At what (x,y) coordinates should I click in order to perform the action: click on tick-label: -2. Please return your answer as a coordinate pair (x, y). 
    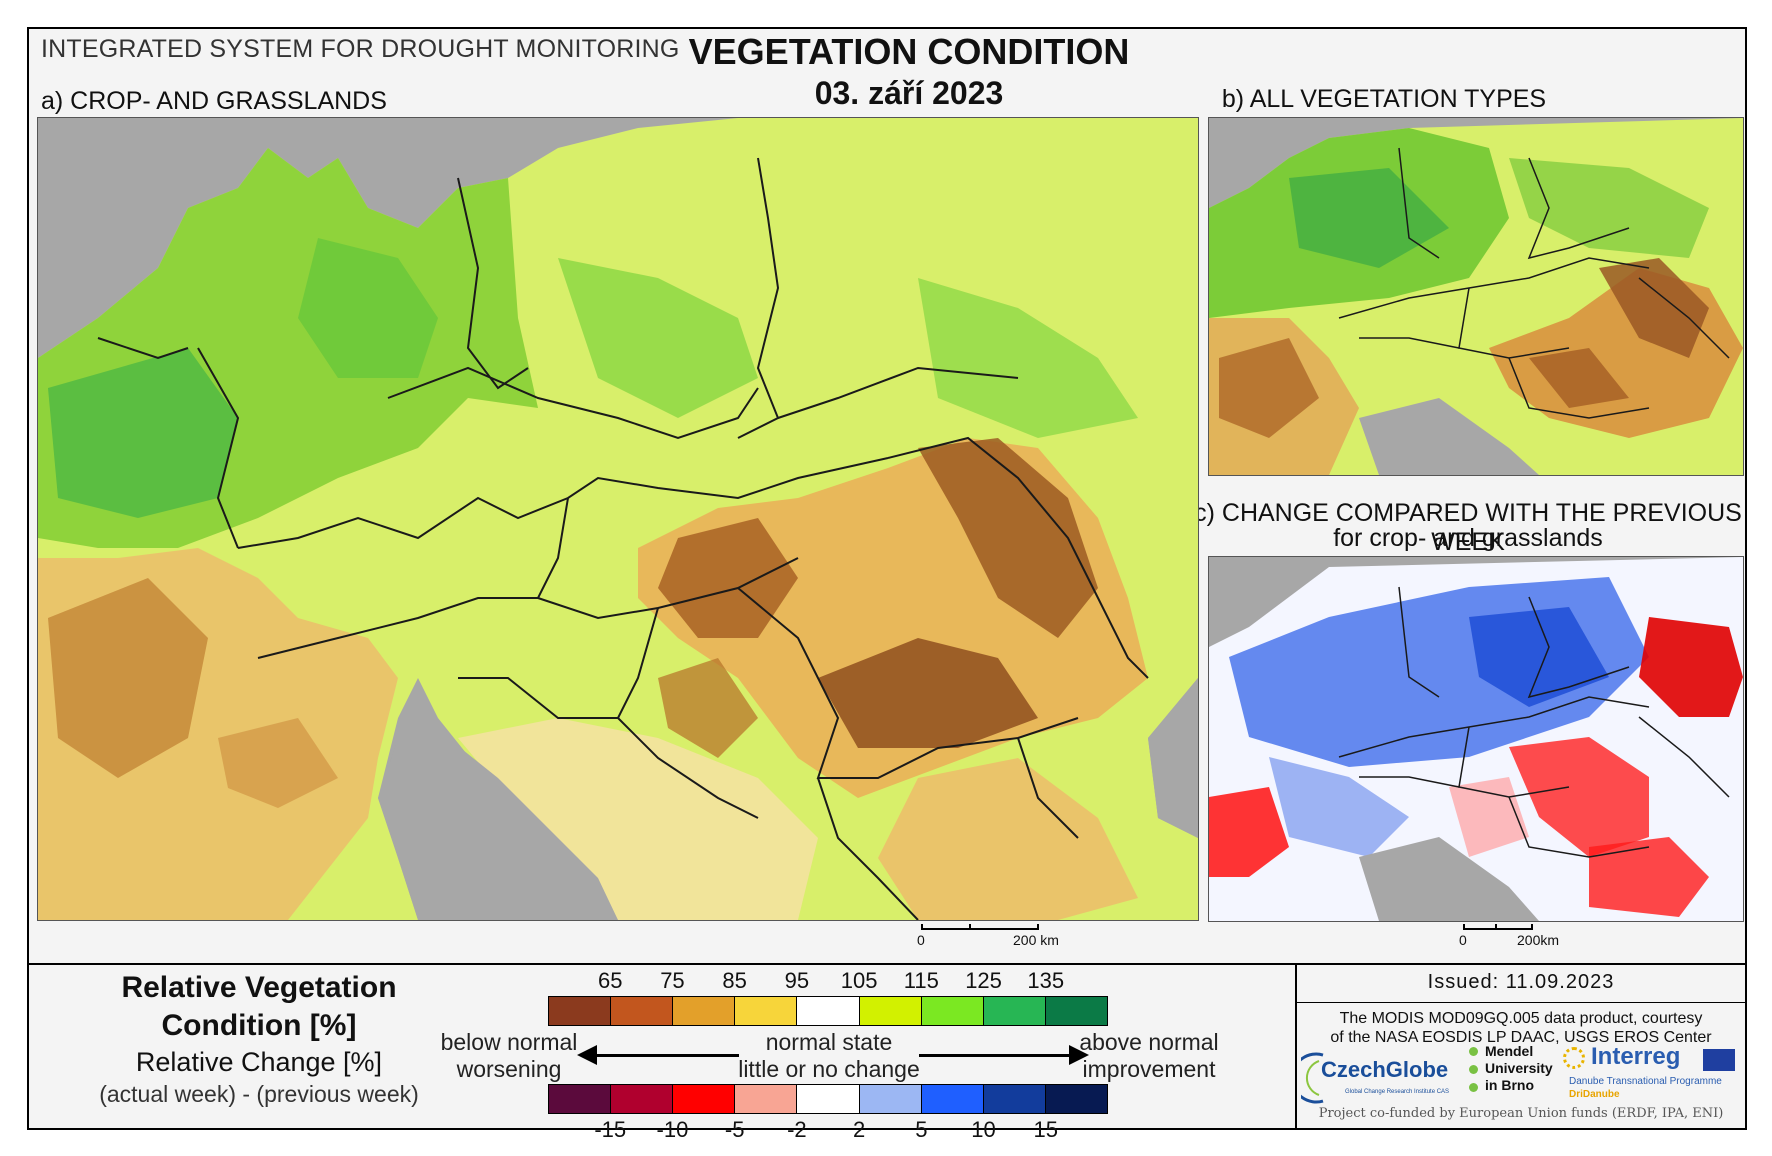
    Looking at the image, I should click on (797, 1129).